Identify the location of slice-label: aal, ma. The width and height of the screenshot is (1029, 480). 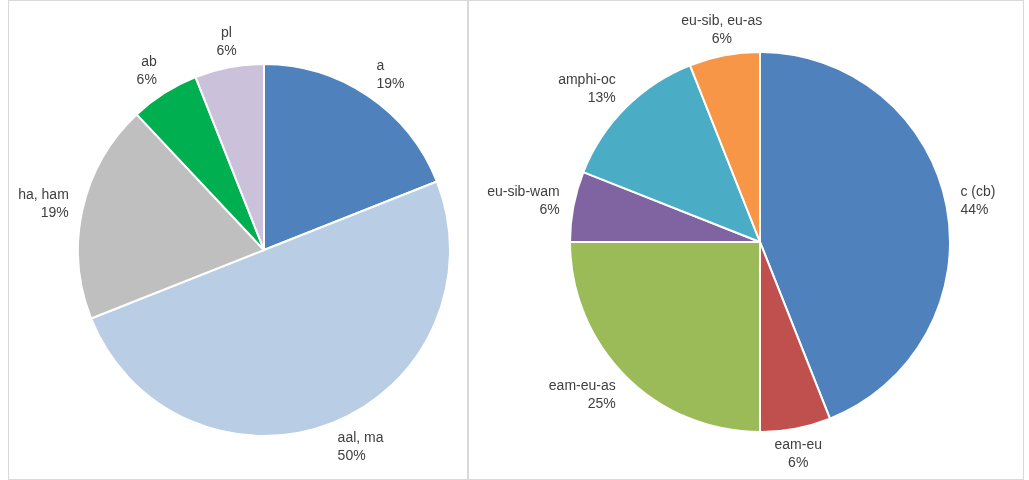
(360, 436).